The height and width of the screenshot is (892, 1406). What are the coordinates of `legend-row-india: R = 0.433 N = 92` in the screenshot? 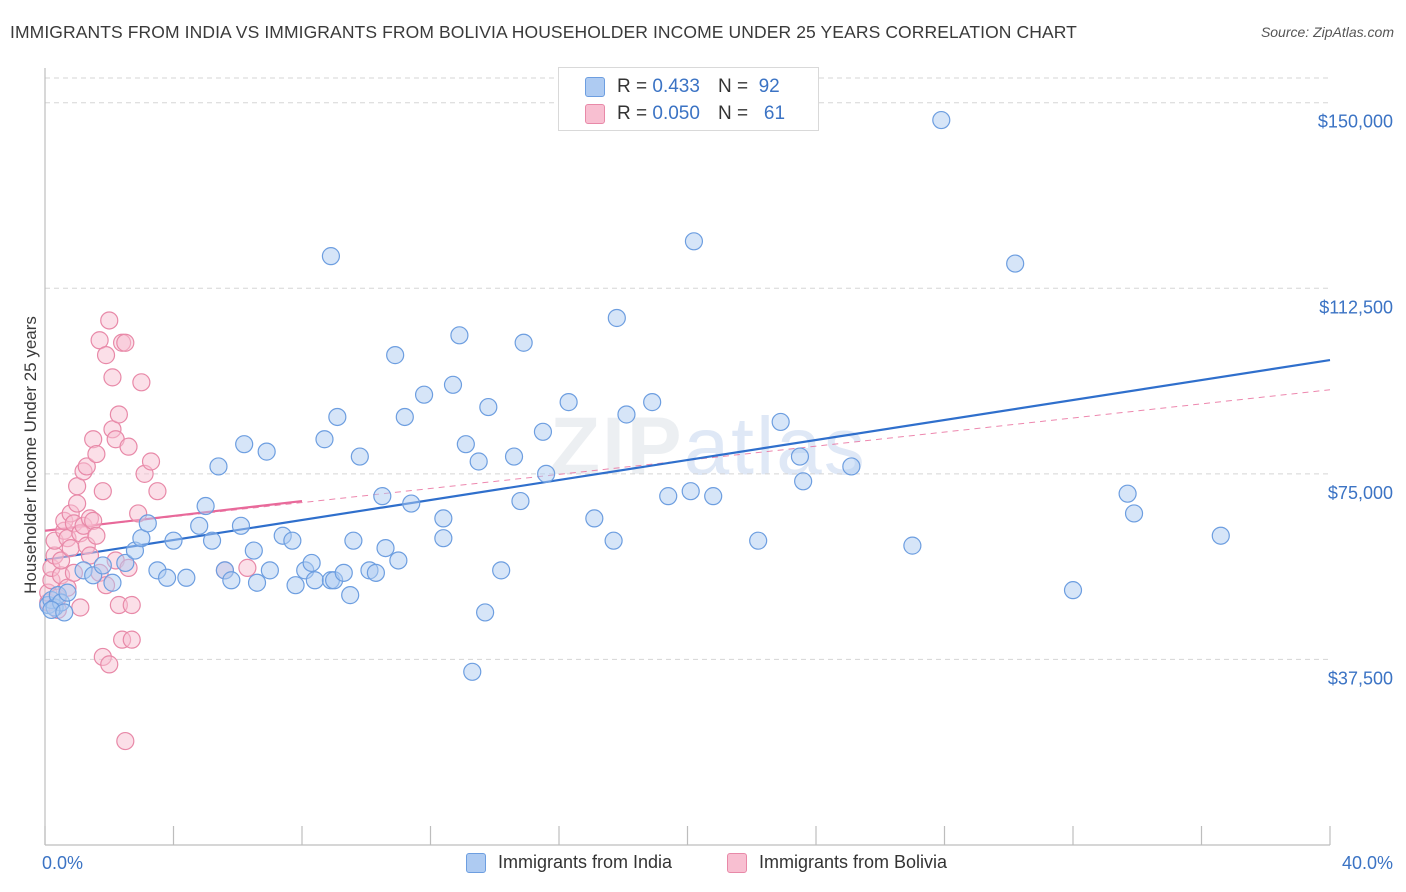 It's located at (682, 87).